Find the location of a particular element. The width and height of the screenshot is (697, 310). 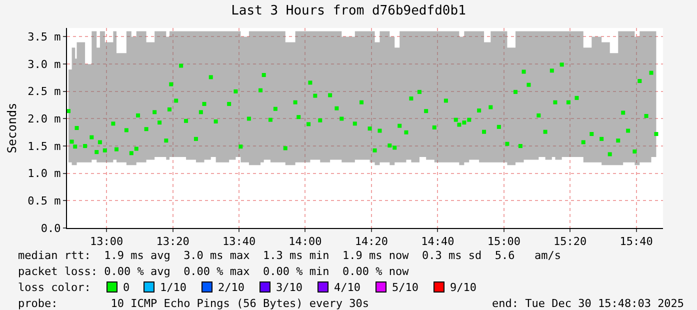

y-tick-label: 3.0 m is located at coordinates (45, 64).